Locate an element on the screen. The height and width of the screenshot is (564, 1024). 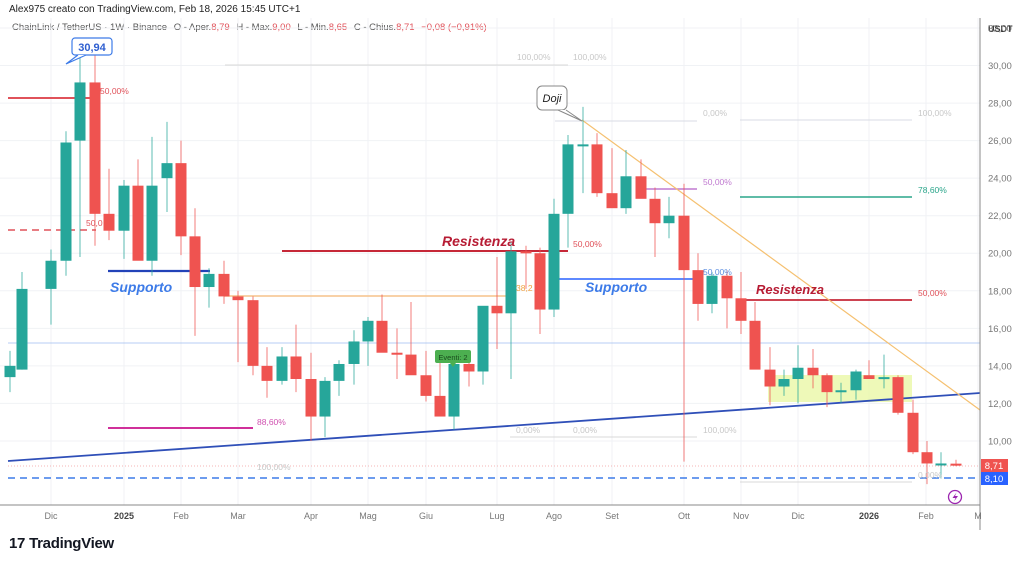
time-tick-label: Set is located at coordinates (612, 516).